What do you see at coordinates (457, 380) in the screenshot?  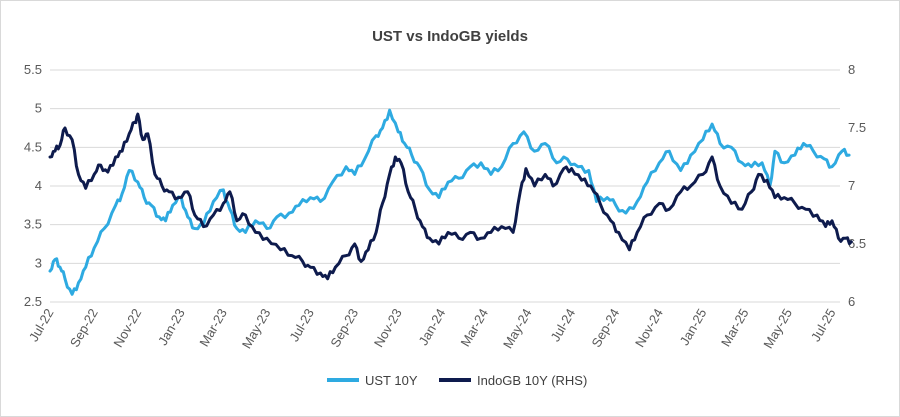 I see `legend: UST 10Y IndoGB 10Y (RHS)` at bounding box center [457, 380].